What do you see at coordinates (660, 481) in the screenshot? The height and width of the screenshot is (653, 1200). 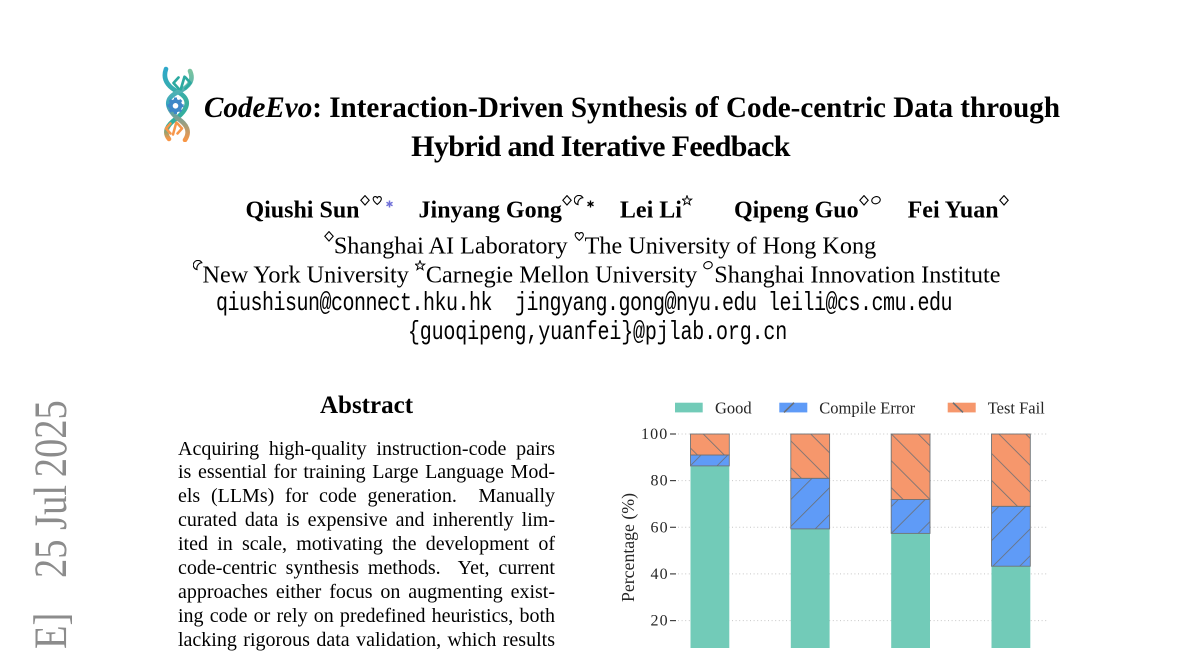 I see `svg-text: 80` at bounding box center [660, 481].